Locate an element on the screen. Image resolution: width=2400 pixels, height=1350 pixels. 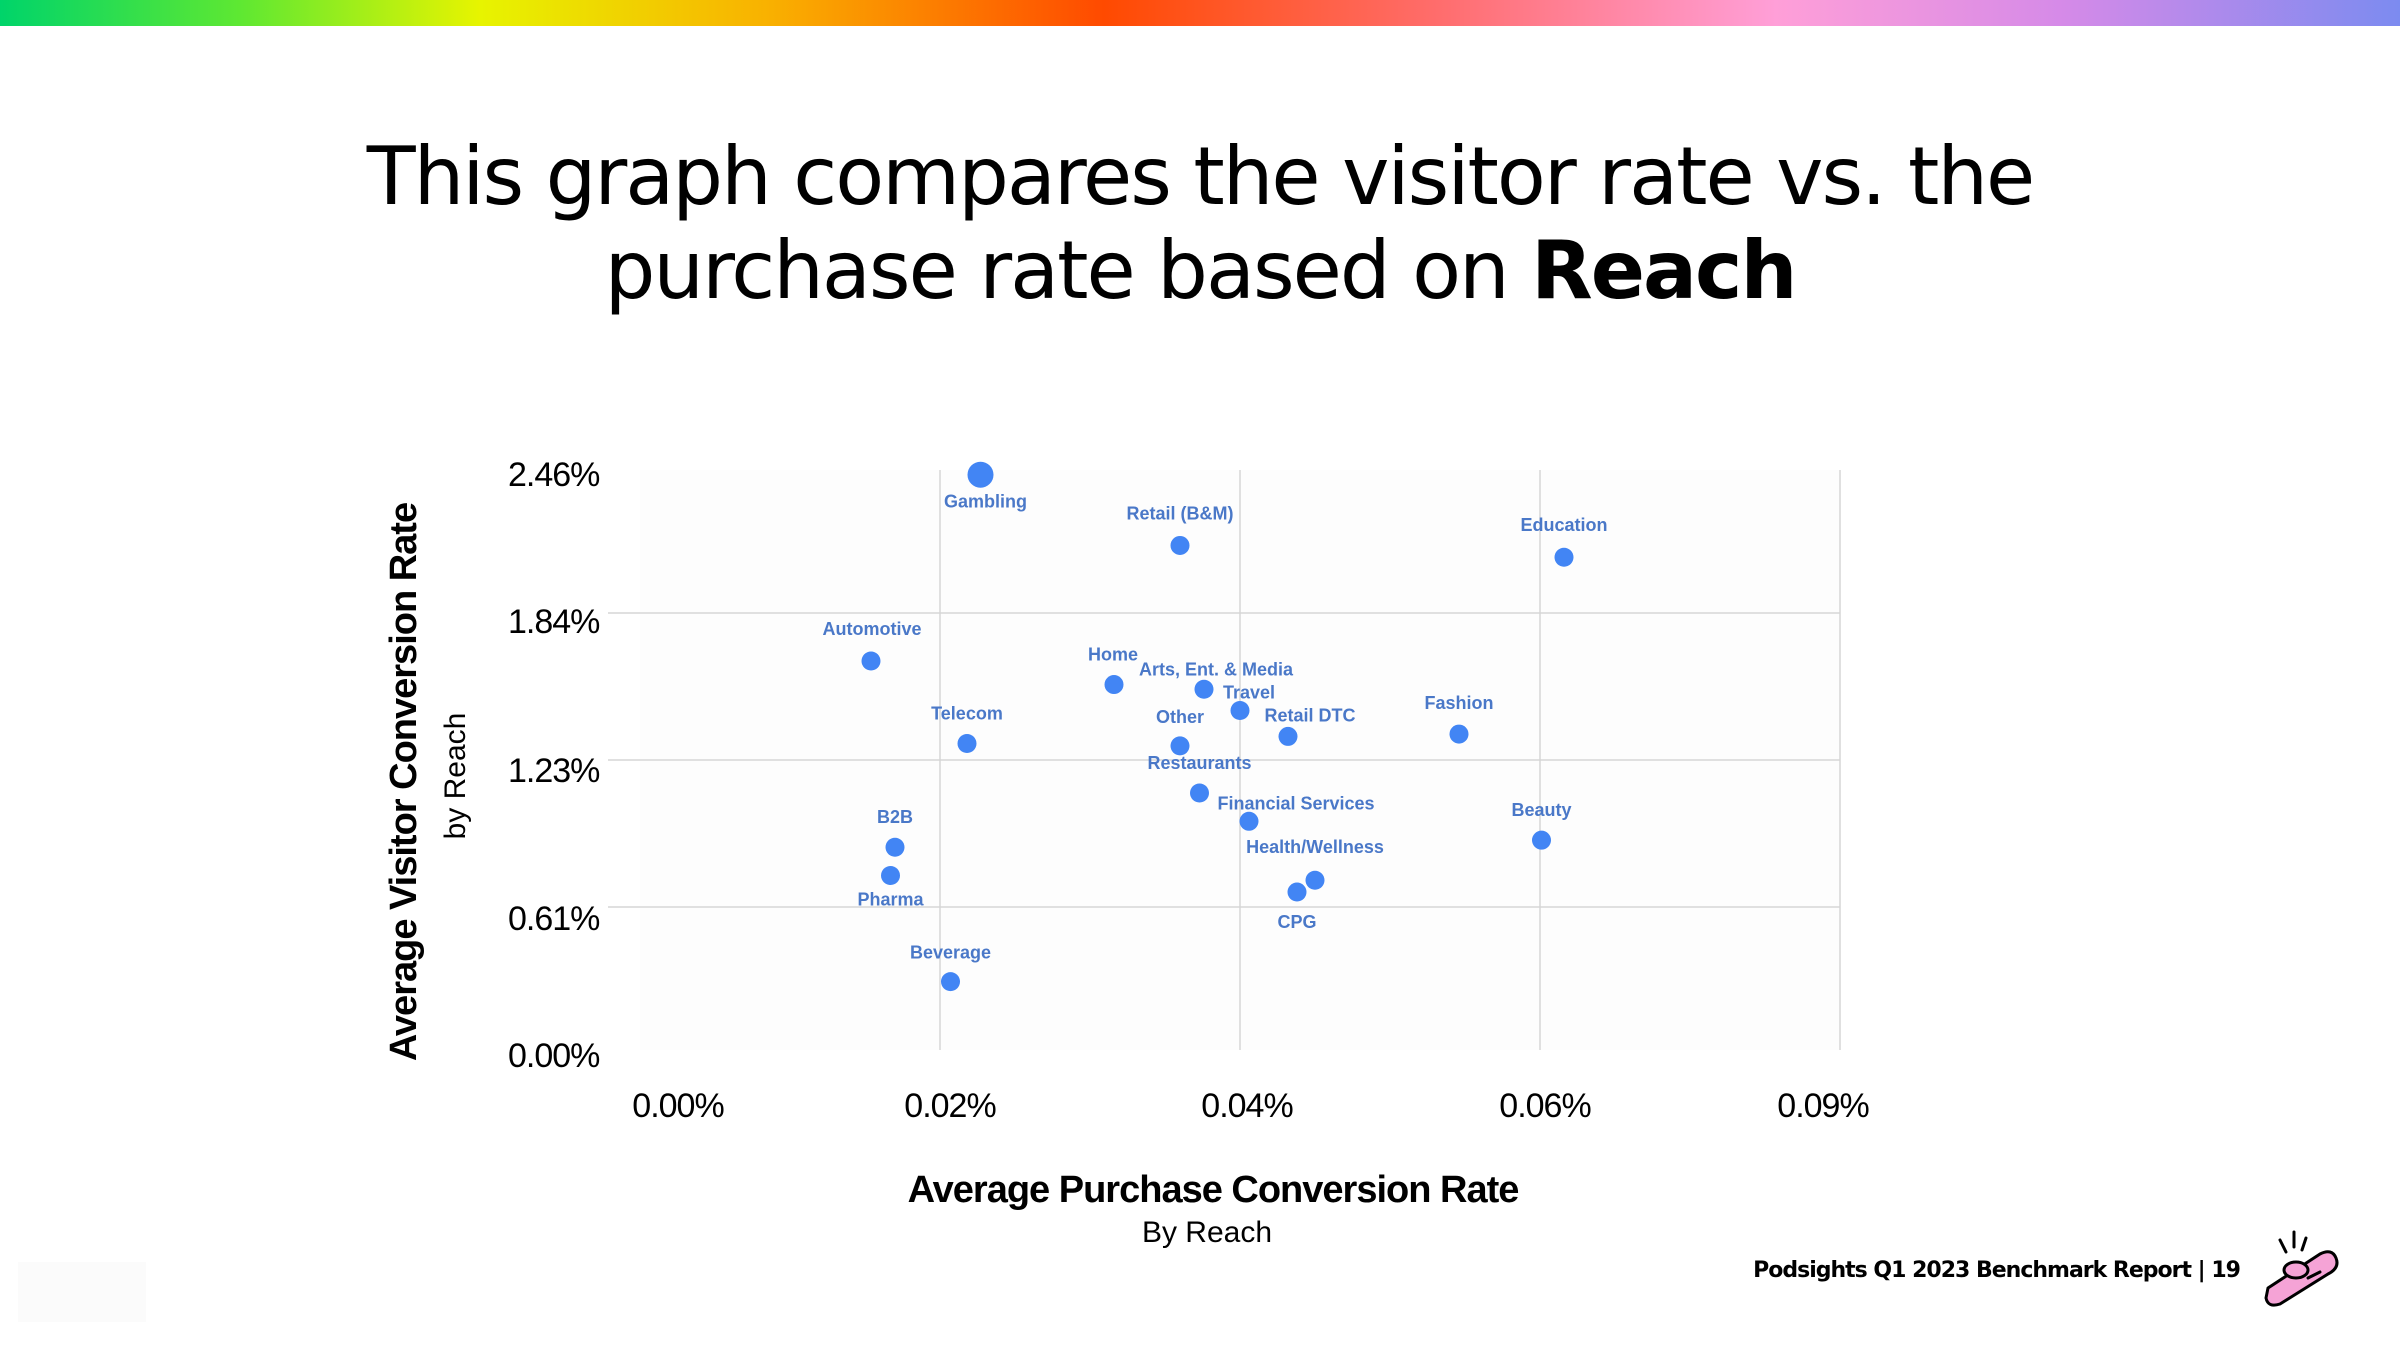
data-label: Health/Wellness is located at coordinates (1315, 847).